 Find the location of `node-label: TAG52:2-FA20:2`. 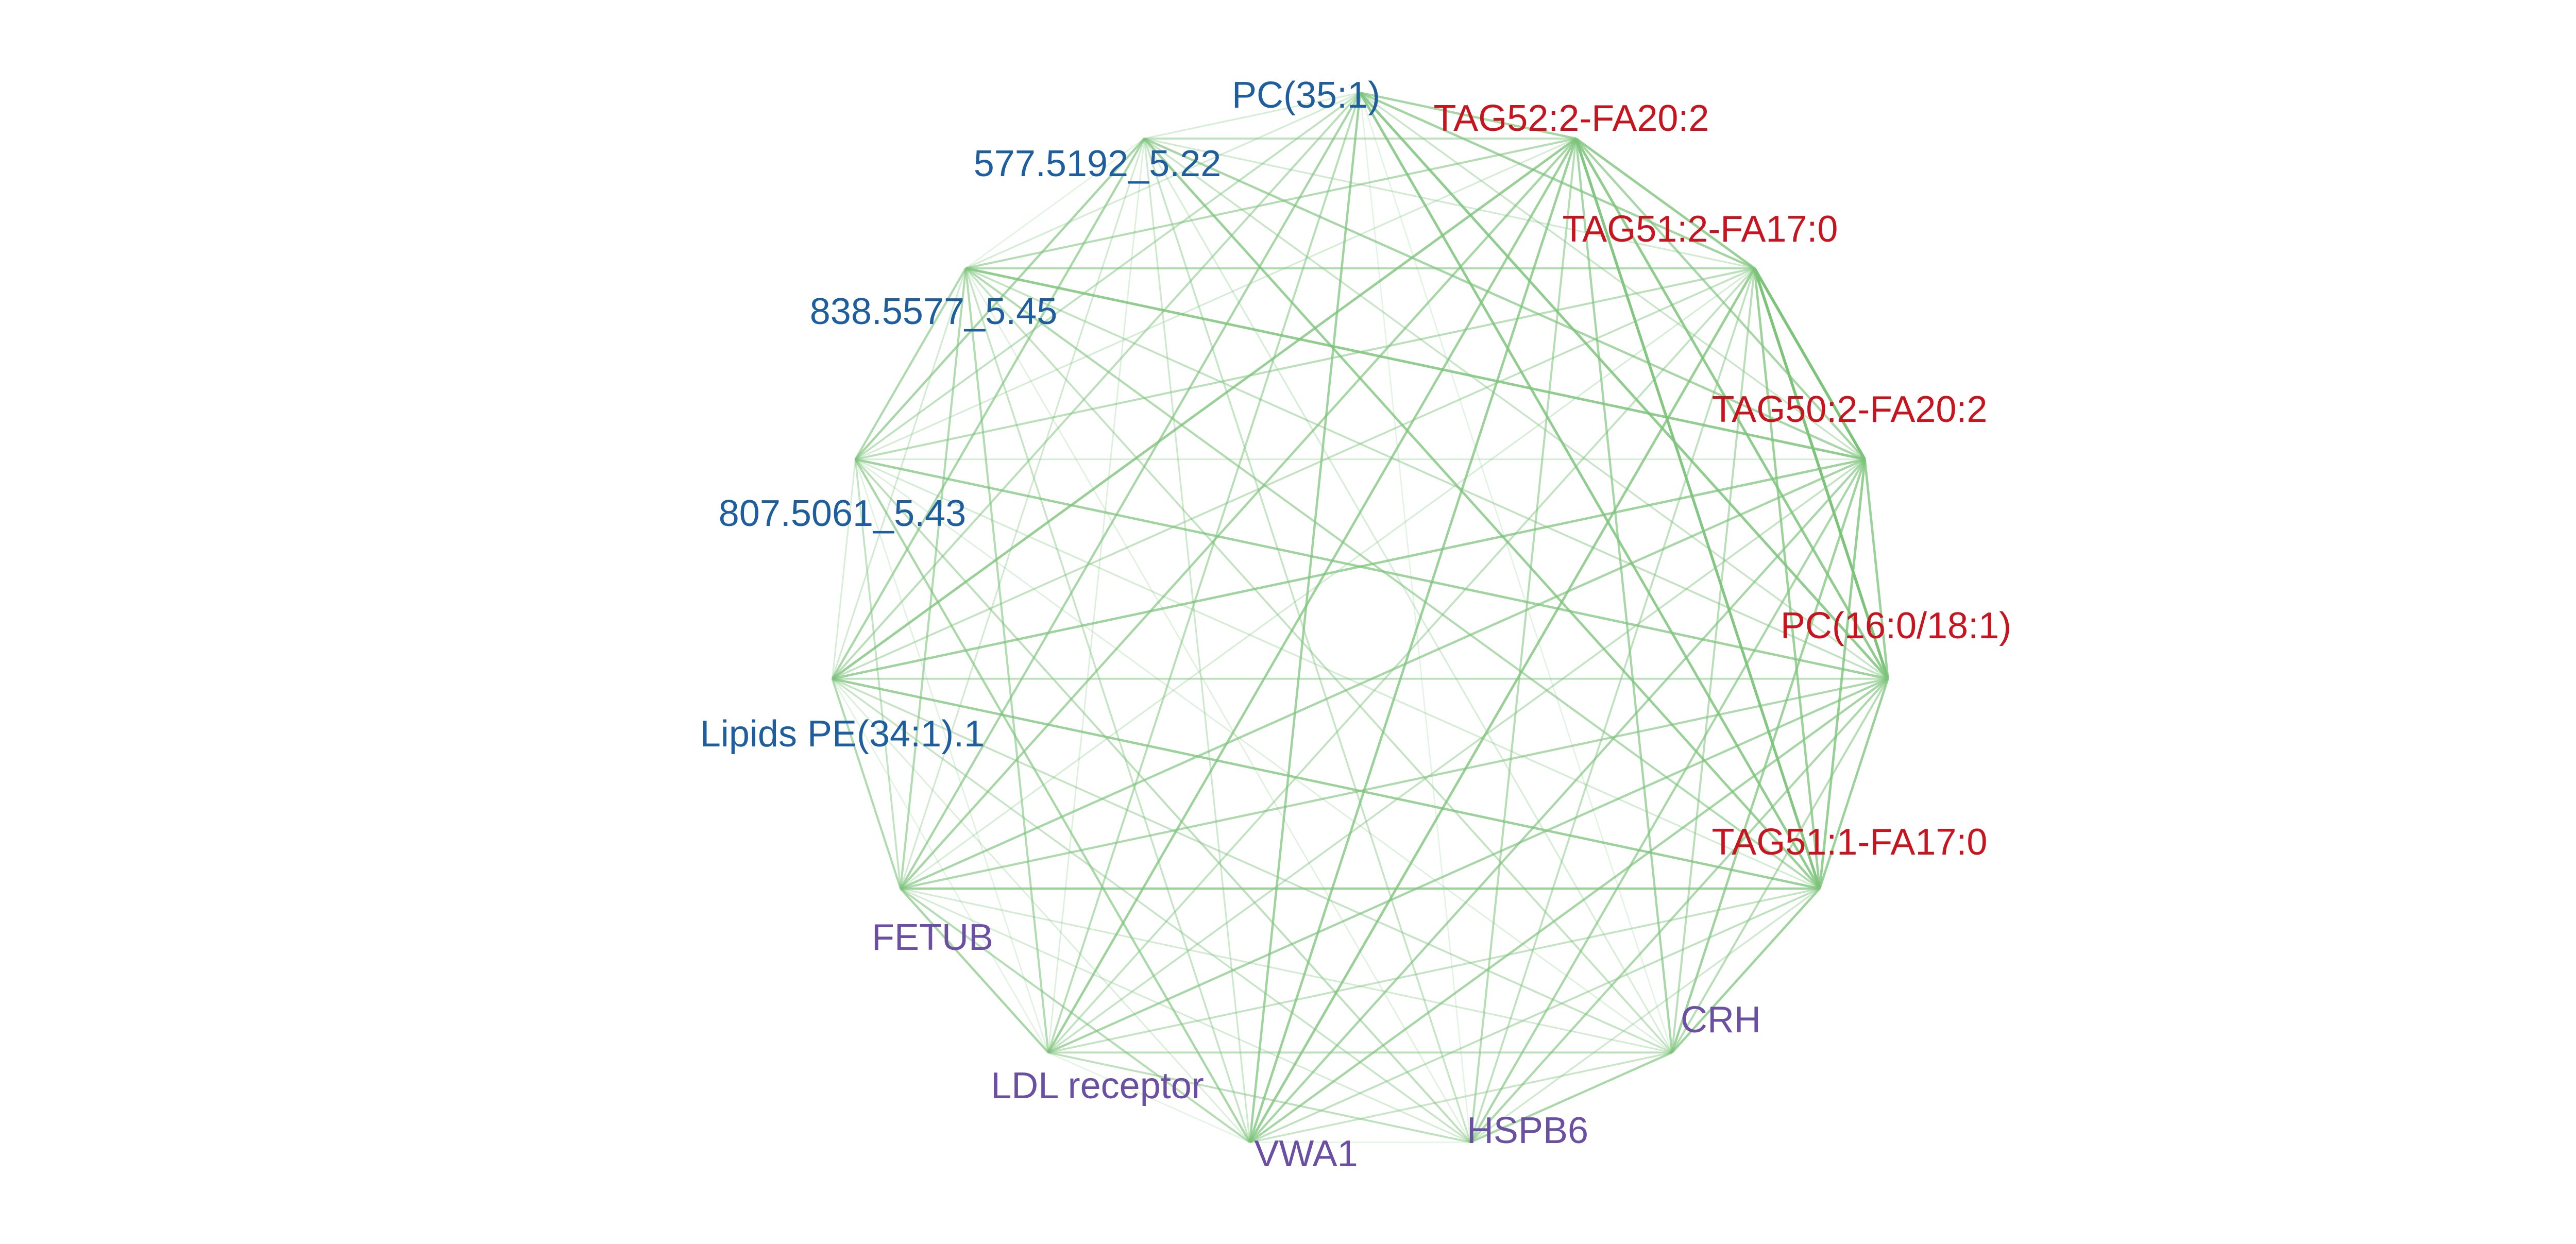

node-label: TAG52:2-FA20:2 is located at coordinates (1571, 118).